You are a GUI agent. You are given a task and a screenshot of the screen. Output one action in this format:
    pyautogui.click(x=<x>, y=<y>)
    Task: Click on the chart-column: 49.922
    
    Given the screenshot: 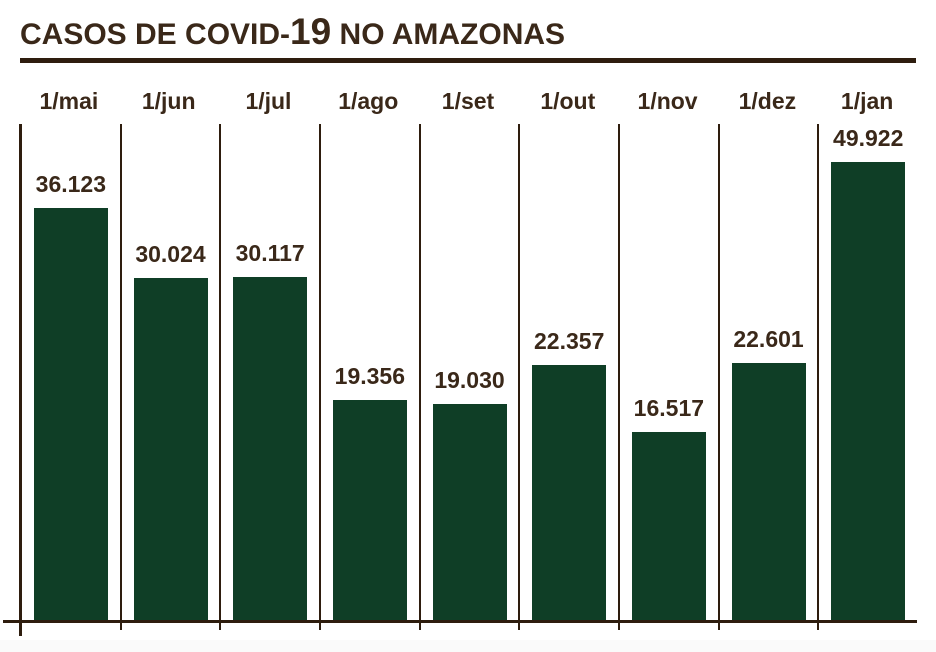 What is the action you would take?
    pyautogui.click(x=867, y=377)
    